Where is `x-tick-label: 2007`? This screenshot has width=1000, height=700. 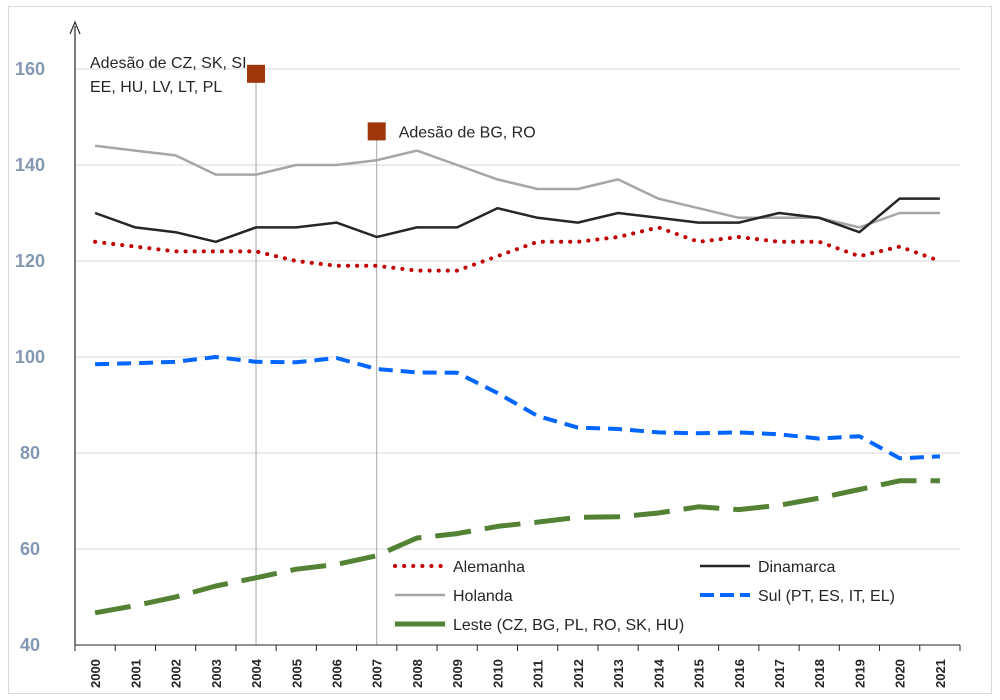 x-tick-label: 2007 is located at coordinates (377, 673).